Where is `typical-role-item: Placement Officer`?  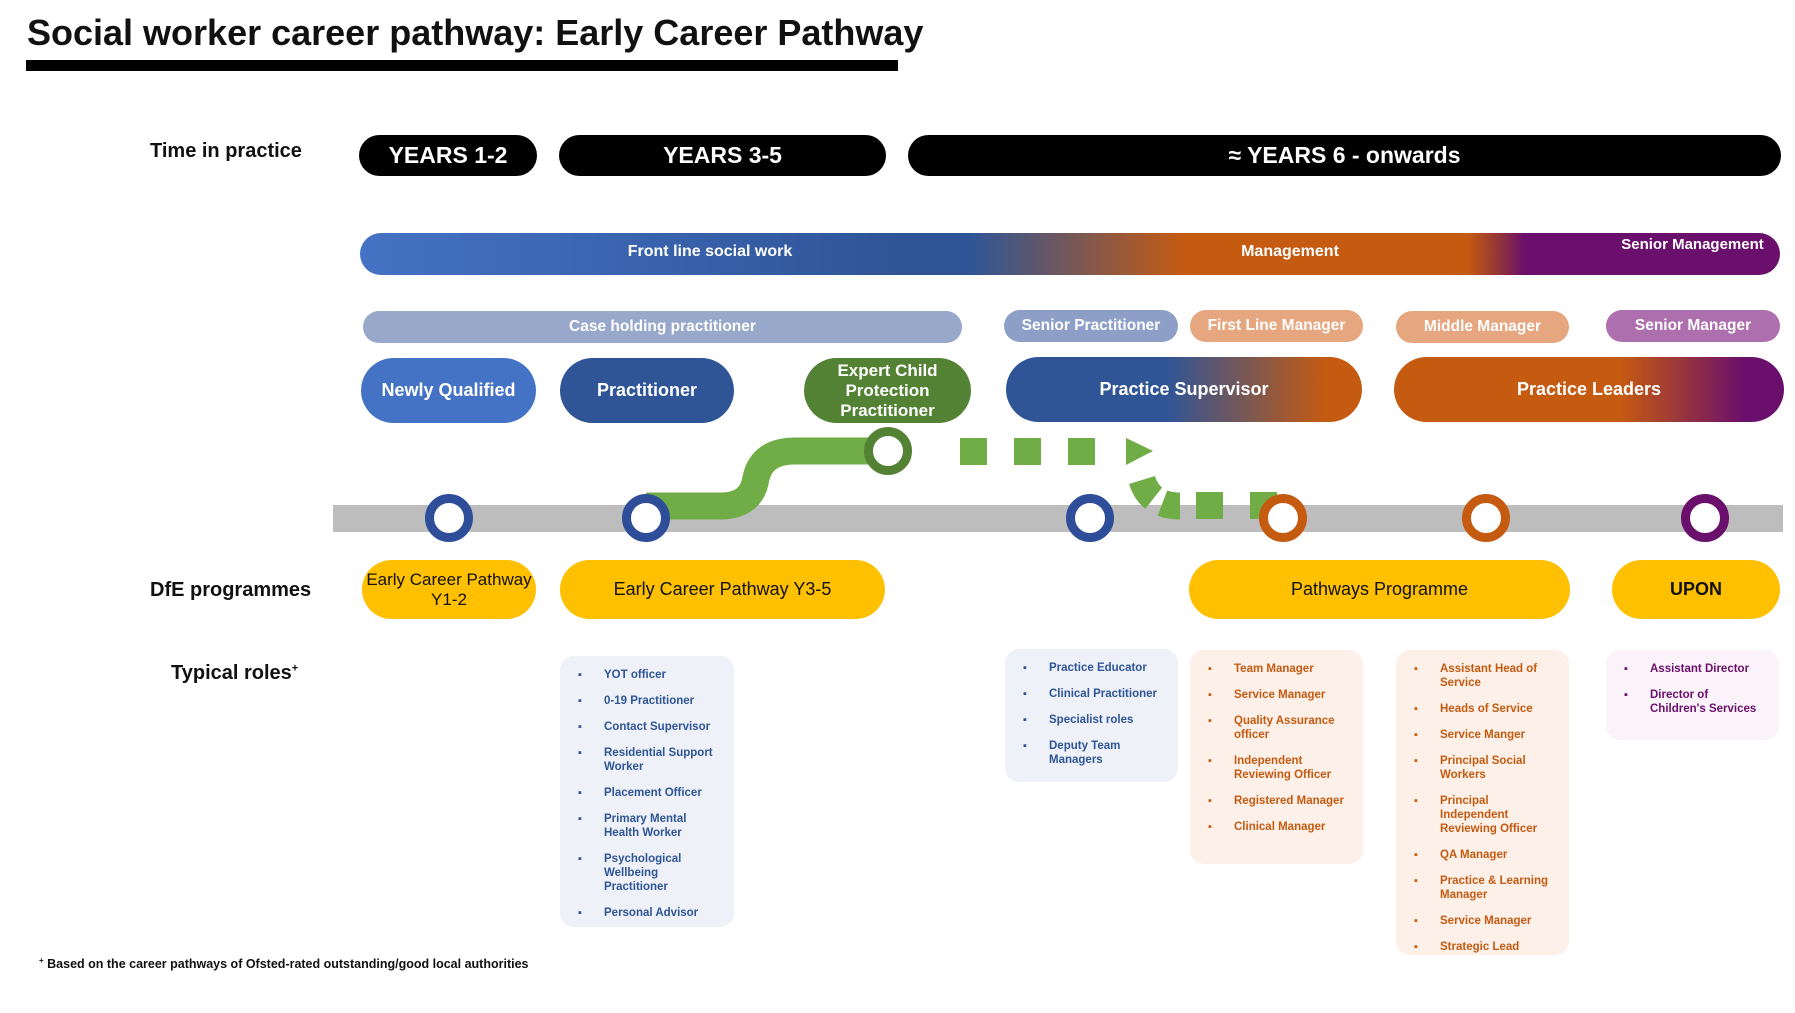 typical-role-item: Placement Officer is located at coordinates (650, 793).